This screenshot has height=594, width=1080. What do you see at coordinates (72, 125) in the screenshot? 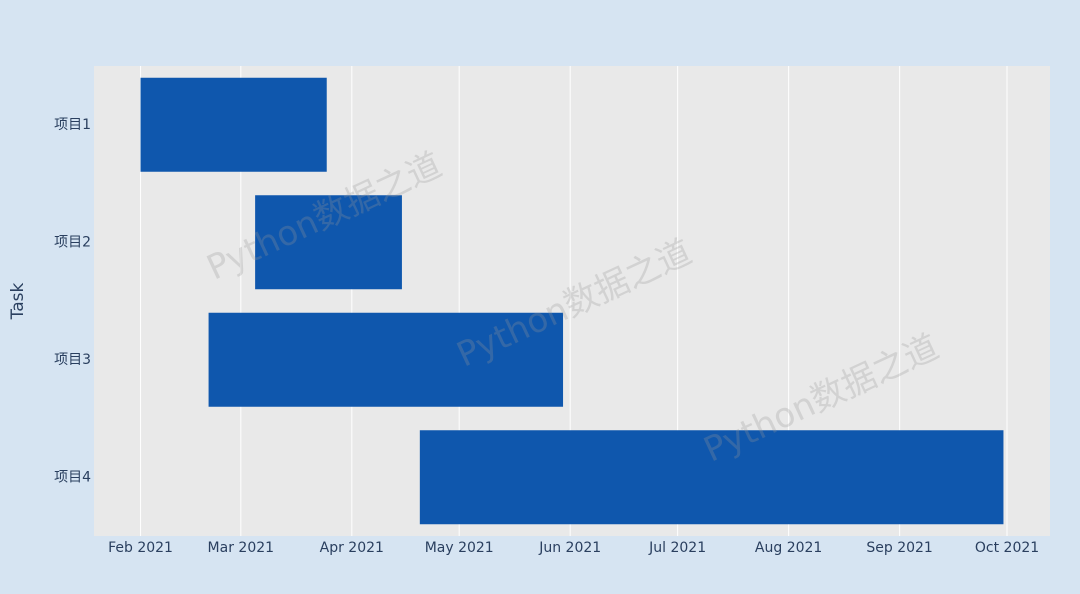
I see `y-tick-label: 项目1` at bounding box center [72, 125].